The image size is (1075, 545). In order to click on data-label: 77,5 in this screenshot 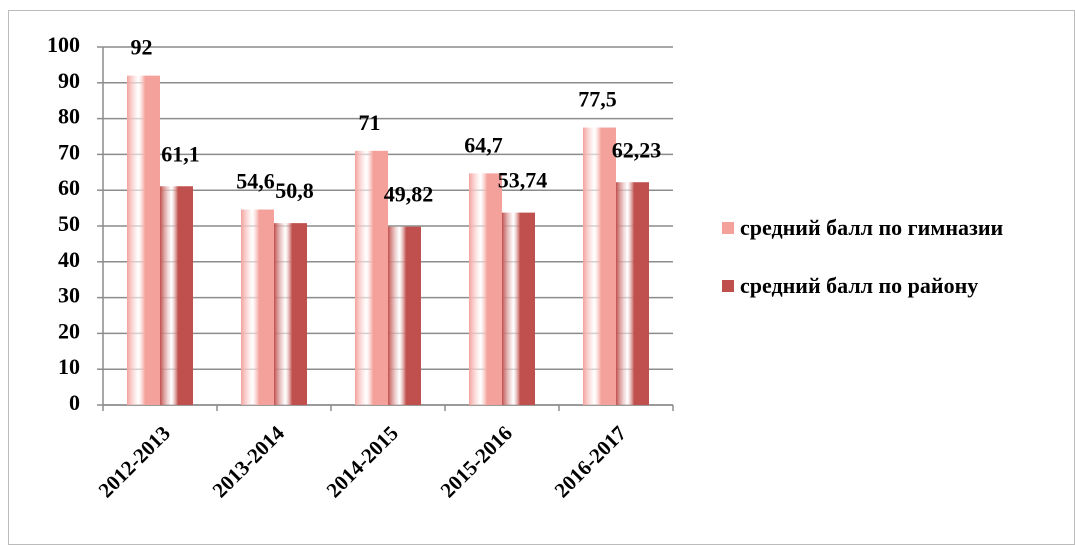, I will do `click(597, 99)`.